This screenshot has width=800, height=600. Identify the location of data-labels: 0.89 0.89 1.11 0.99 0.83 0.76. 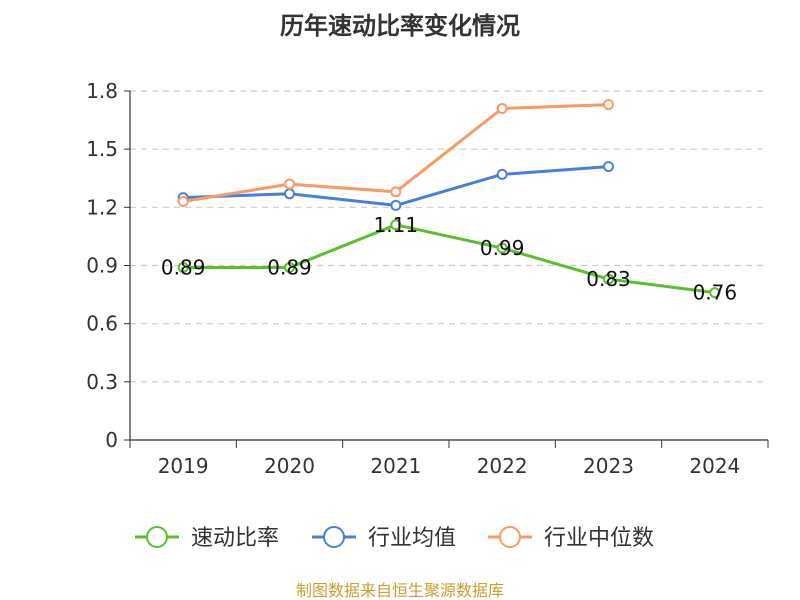
(449, 259).